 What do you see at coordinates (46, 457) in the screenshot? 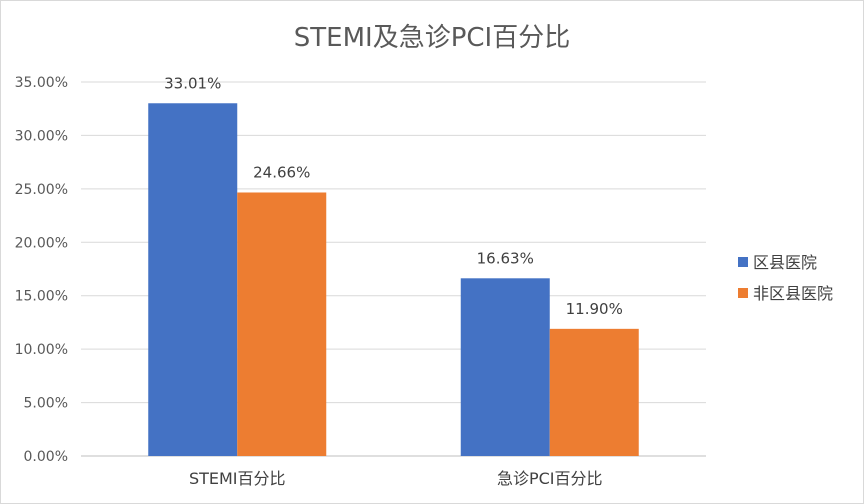
I see `y-tick-label: 0.00%` at bounding box center [46, 457].